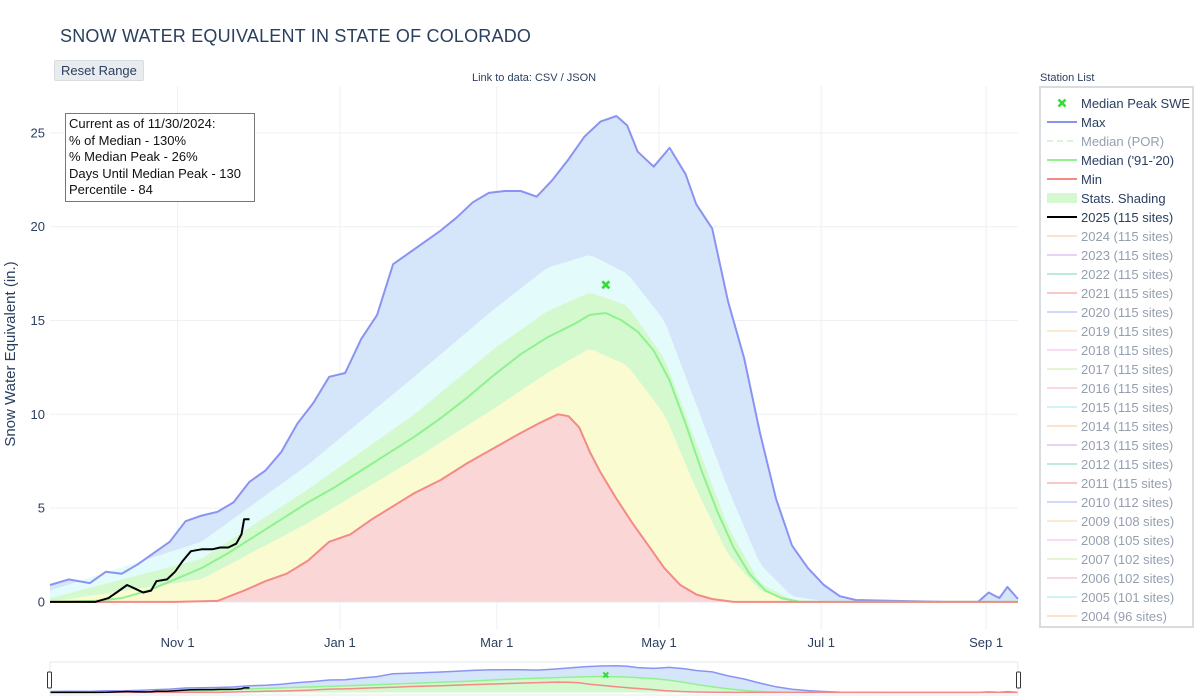 This screenshot has width=1200, height=700. I want to click on legend-item: Stats. Shading, so click(1116, 198).